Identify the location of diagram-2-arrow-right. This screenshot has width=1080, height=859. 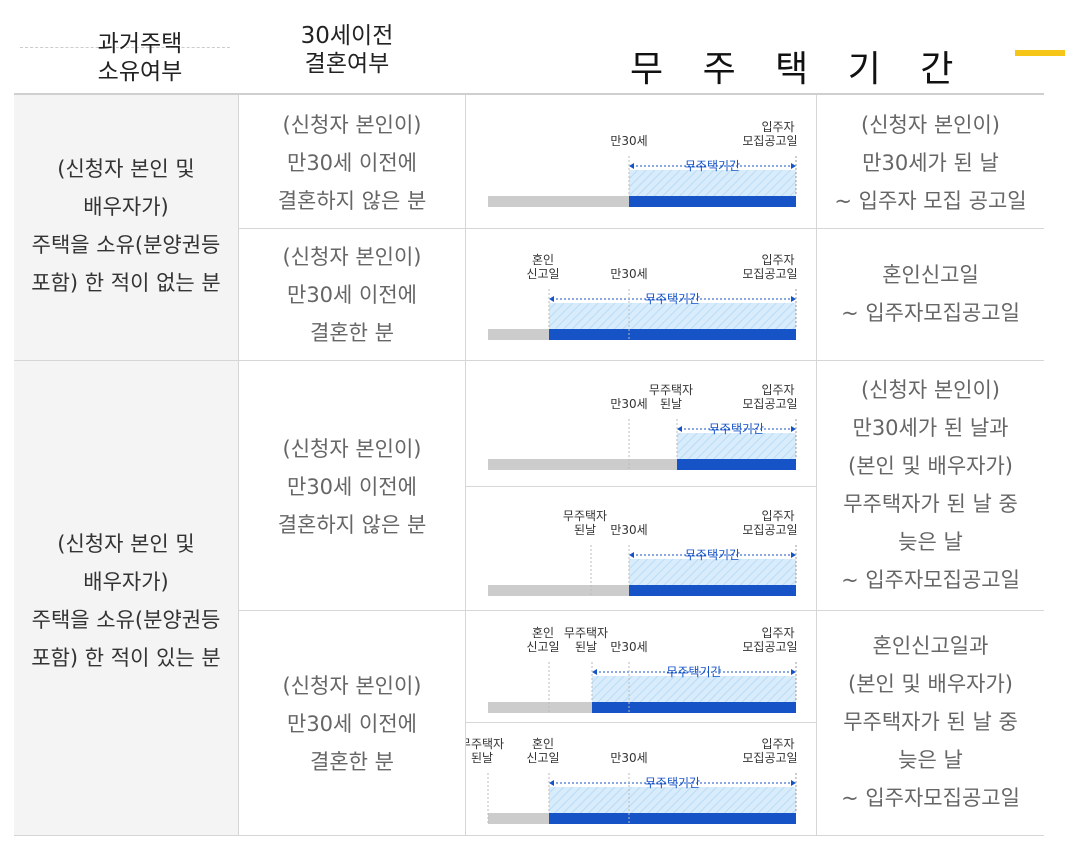
(793, 299).